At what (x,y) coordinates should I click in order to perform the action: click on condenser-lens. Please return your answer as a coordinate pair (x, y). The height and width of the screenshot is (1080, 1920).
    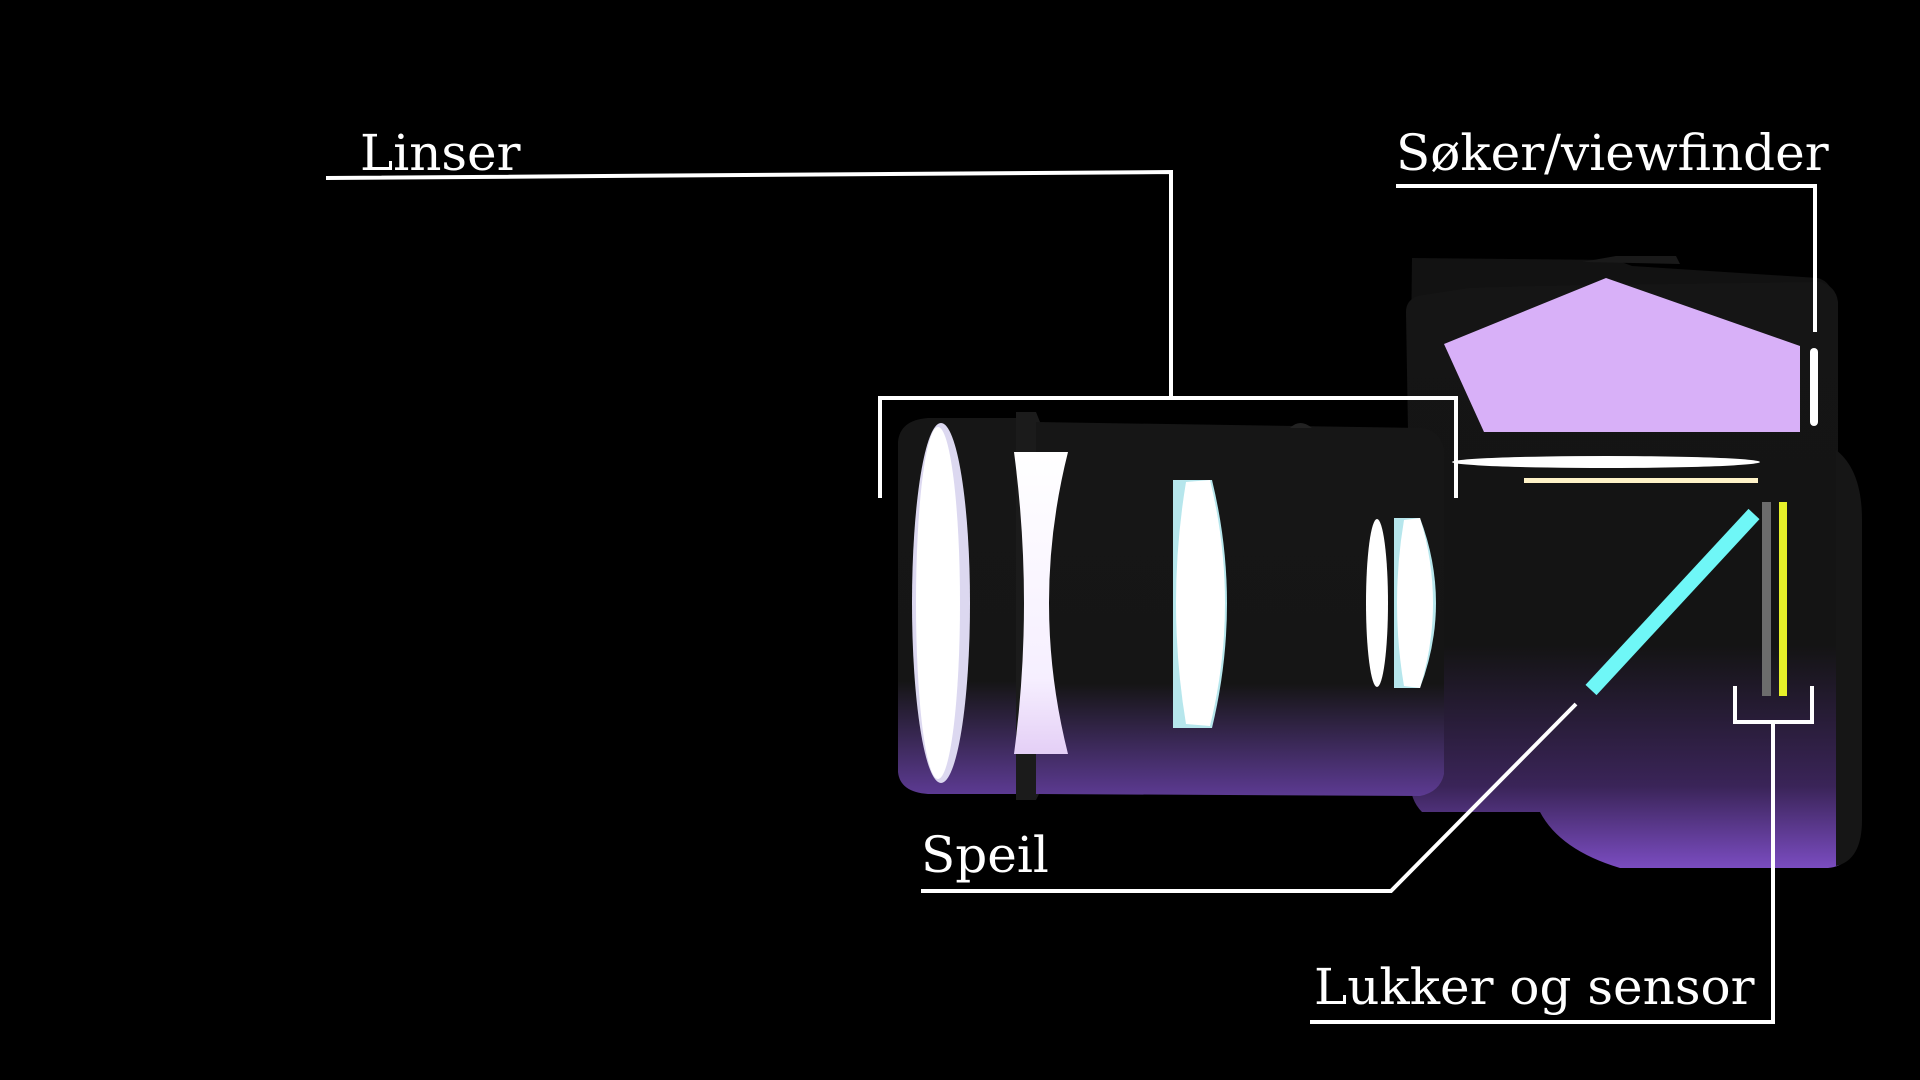
    Looking at the image, I should click on (1606, 462).